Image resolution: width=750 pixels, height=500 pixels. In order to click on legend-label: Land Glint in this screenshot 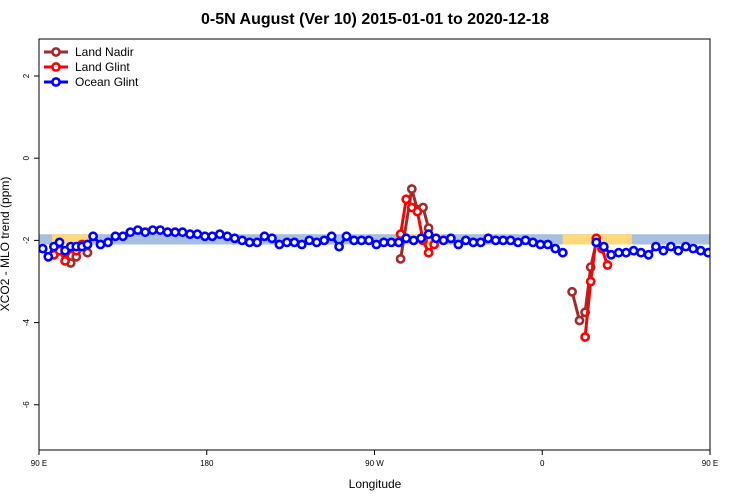, I will do `click(102, 67)`.